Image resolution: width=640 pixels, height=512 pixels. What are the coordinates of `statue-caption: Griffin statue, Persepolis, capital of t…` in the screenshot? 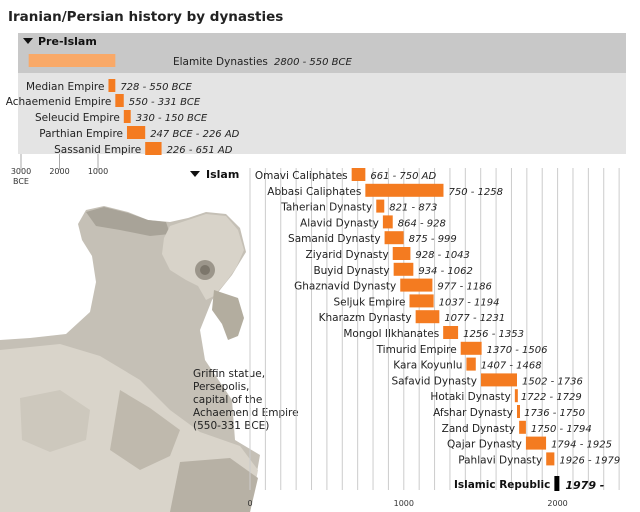 It's located at (246, 400).